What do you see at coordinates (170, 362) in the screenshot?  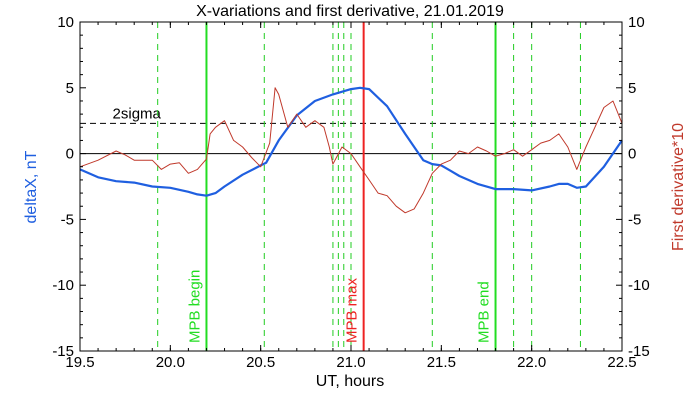 I see `x-tick-label: 20.0` at bounding box center [170, 362].